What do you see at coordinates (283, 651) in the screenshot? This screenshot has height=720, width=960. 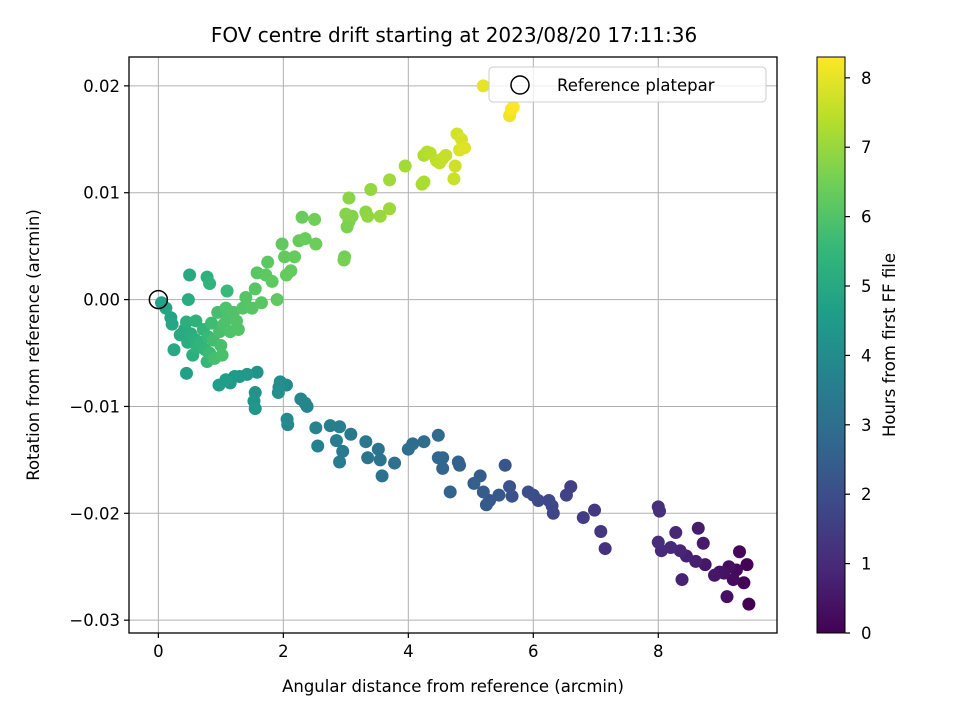 I see `x-tick-label: 2` at bounding box center [283, 651].